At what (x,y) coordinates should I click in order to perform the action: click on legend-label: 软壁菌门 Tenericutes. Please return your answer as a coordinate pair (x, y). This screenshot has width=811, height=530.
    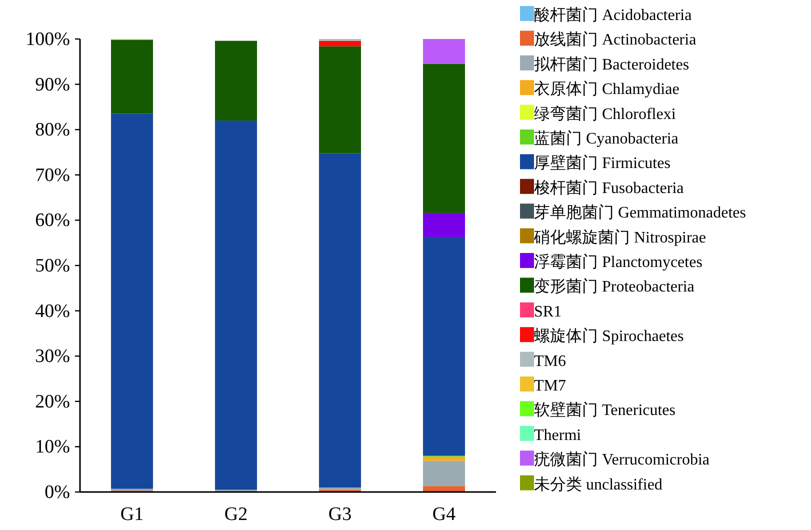
    Looking at the image, I should click on (605, 410).